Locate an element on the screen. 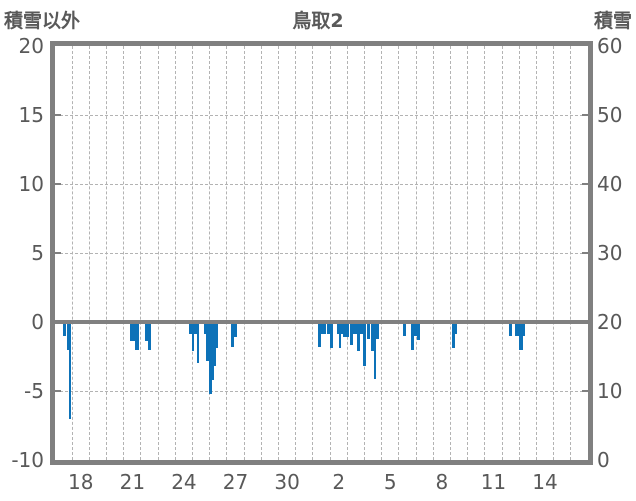 The image size is (636, 501). x-axis-tick-label: 30 is located at coordinates (287, 482).